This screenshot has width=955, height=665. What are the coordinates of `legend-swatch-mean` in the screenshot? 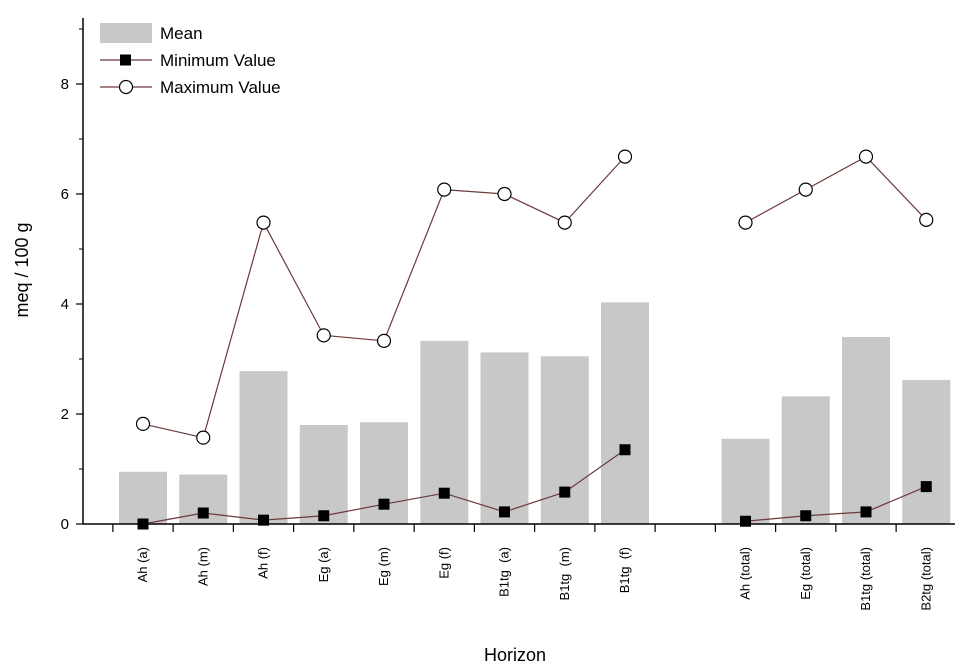 It's located at (126, 33).